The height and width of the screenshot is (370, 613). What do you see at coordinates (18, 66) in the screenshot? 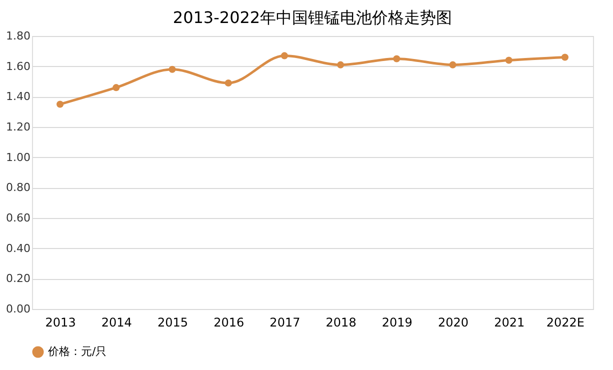
I see `y-tick-label: 1.60` at bounding box center [18, 66].